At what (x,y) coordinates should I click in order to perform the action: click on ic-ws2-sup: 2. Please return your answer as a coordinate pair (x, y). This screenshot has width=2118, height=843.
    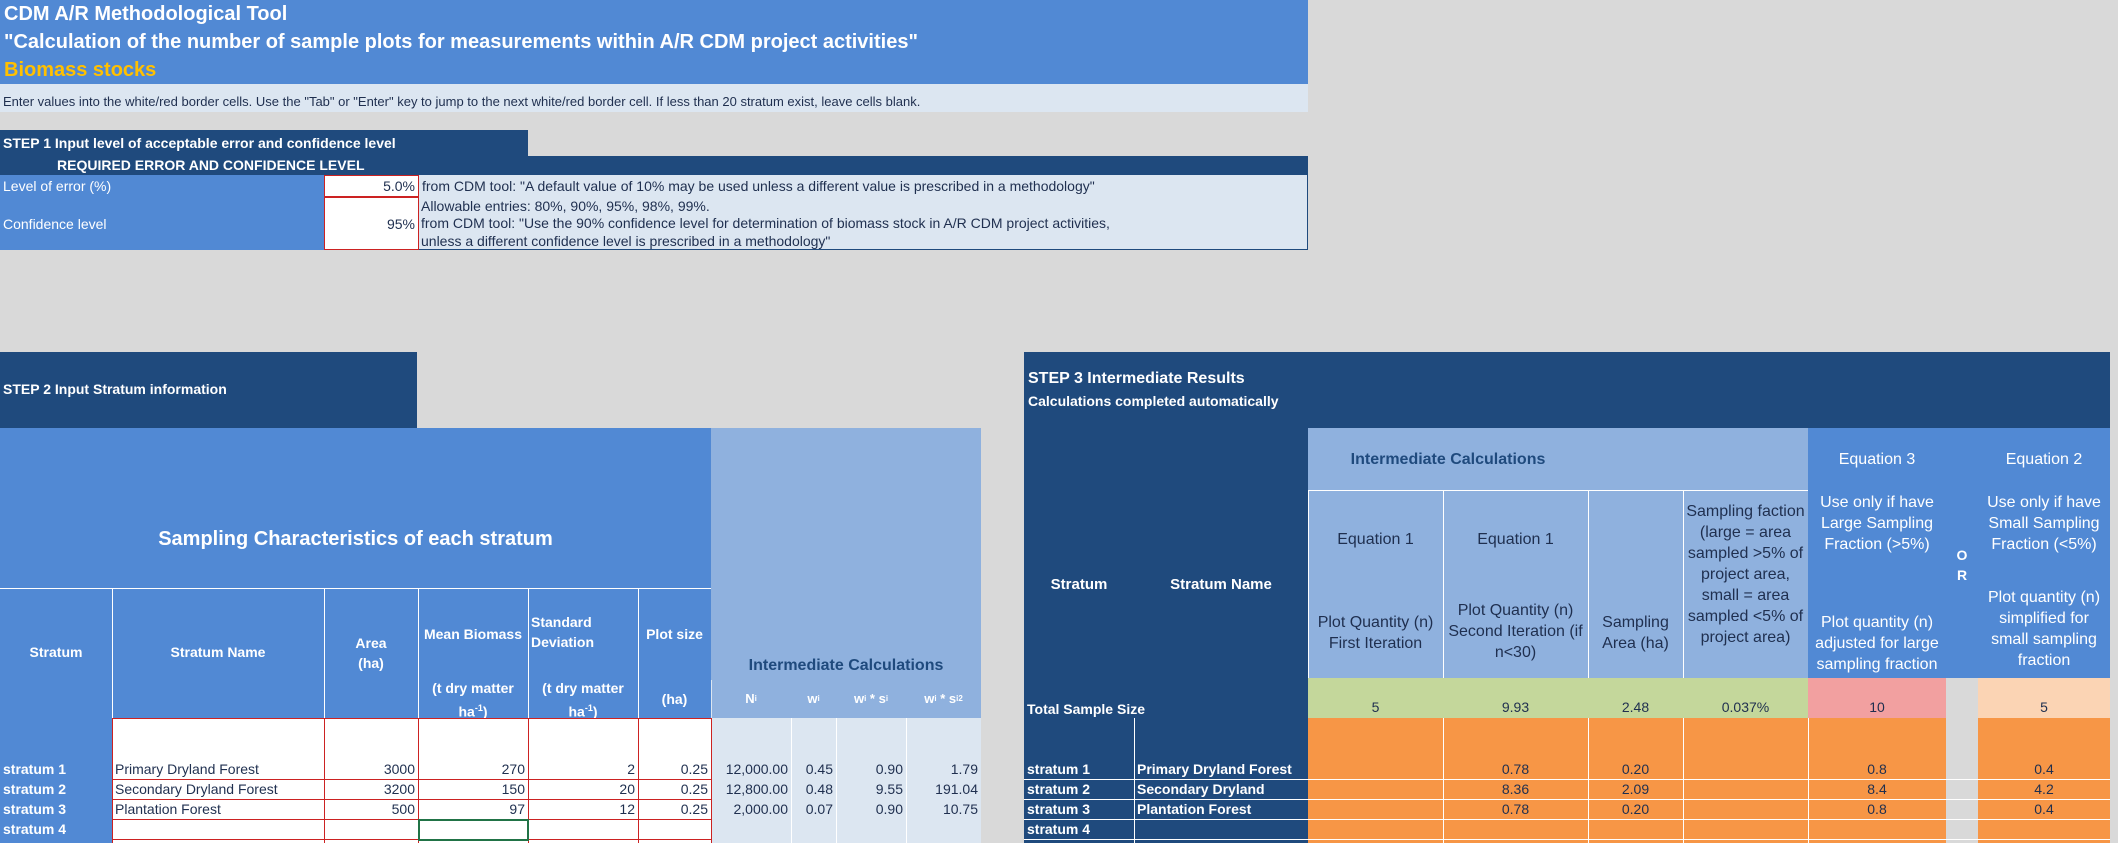
    Looking at the image, I should click on (960, 698).